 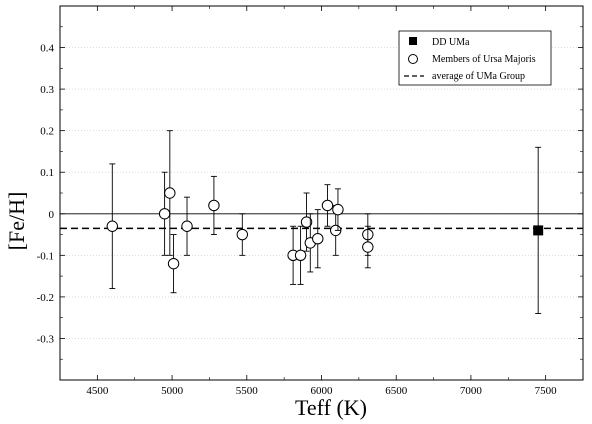 I want to click on legend-circle-marker, so click(x=413, y=59).